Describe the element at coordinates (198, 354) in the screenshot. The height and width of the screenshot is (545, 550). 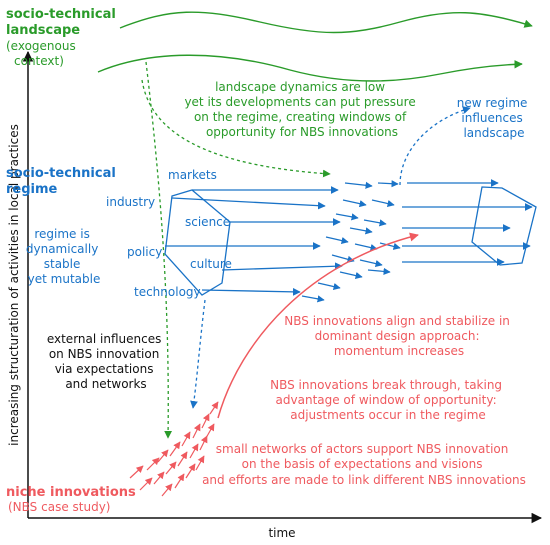
I see `regime-to-niche-arrow` at that location.